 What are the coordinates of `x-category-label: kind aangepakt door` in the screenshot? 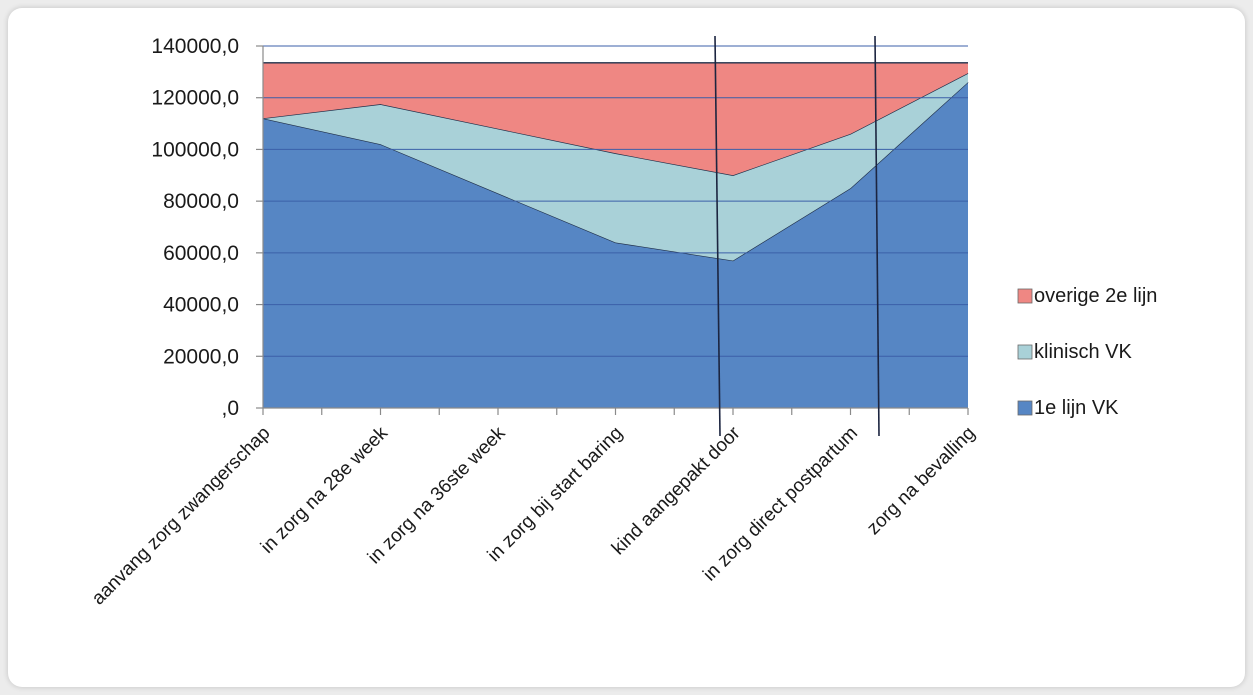 It's located at (676, 490).